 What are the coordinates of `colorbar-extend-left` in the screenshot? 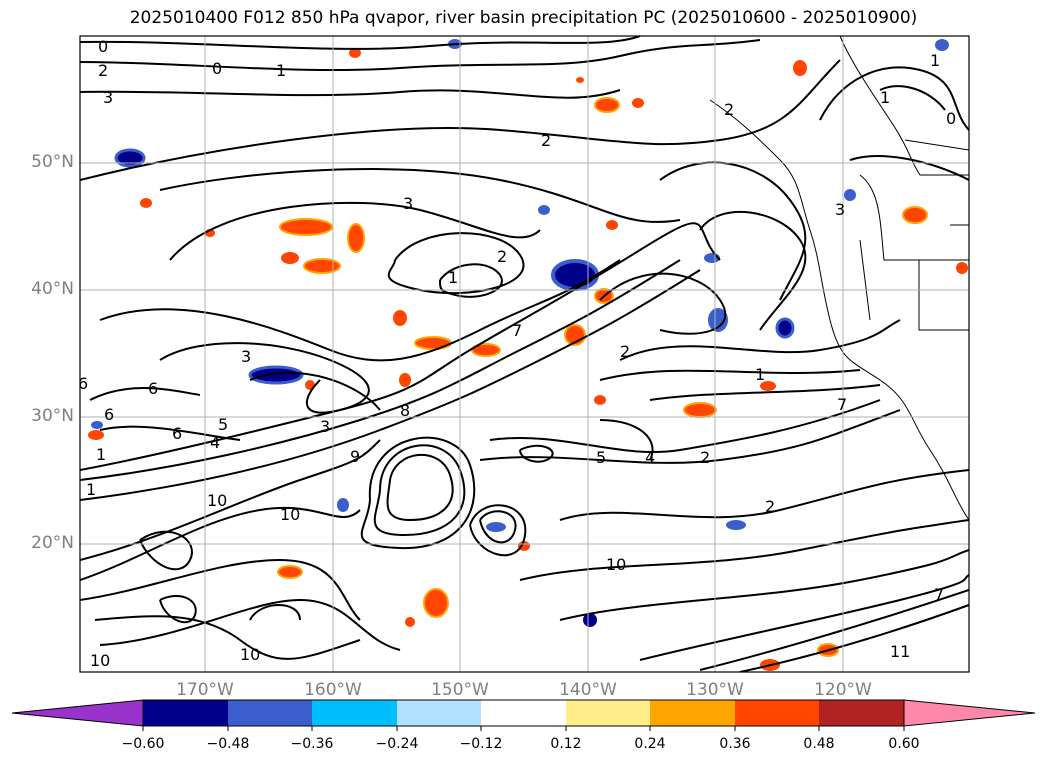 It's located at (77, 713).